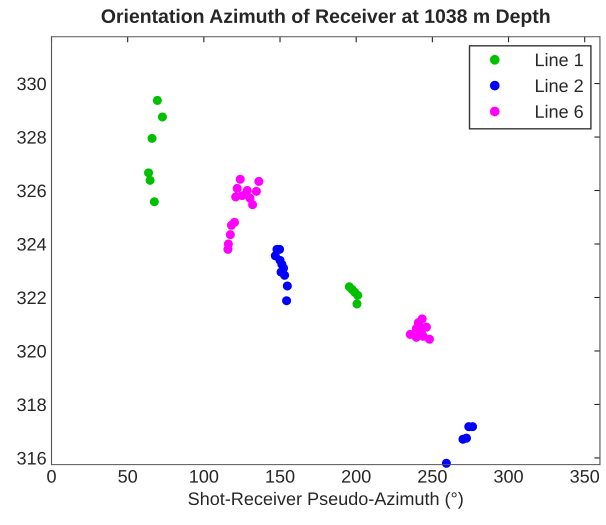 The width and height of the screenshot is (606, 525). What do you see at coordinates (128, 476) in the screenshot?
I see `x-tick-label: 50` at bounding box center [128, 476].